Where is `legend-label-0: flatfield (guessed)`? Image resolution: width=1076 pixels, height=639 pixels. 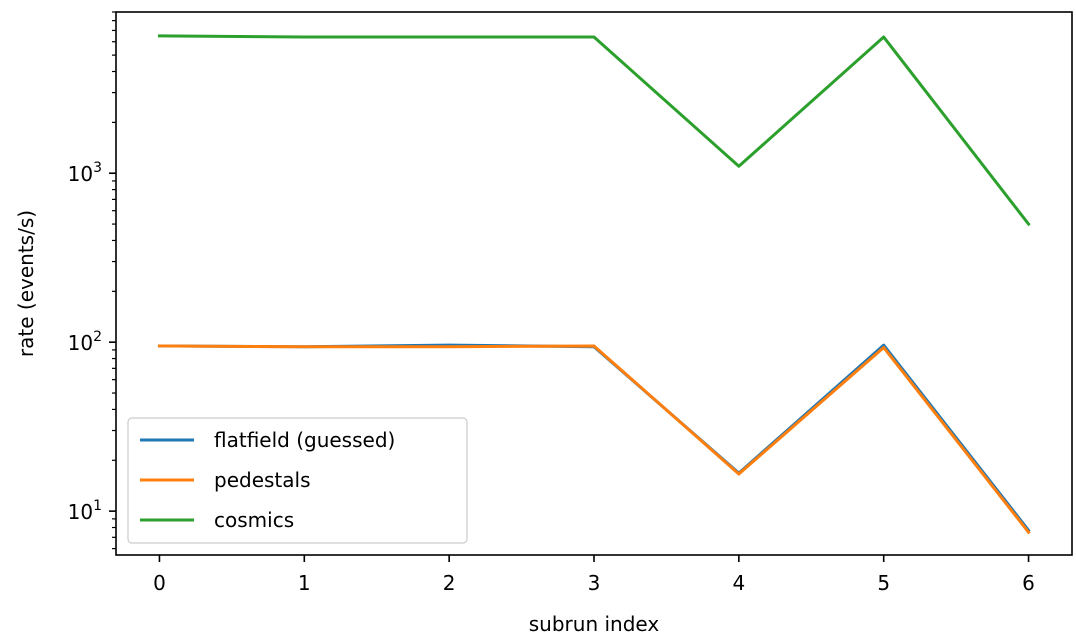 legend-label-0: flatfield (guessed) is located at coordinates (304, 440).